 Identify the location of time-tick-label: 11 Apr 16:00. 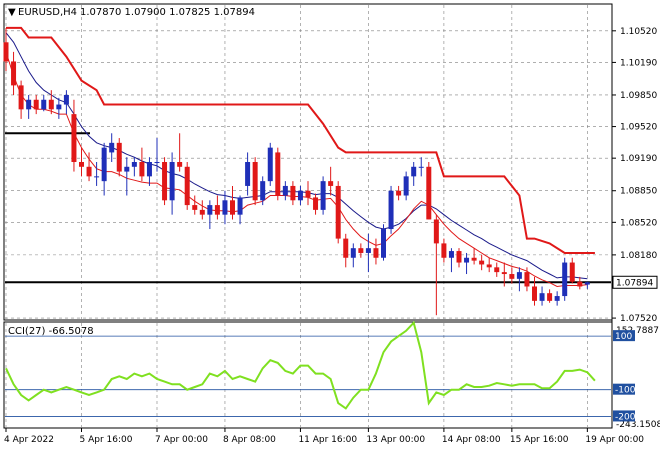
(327, 440).